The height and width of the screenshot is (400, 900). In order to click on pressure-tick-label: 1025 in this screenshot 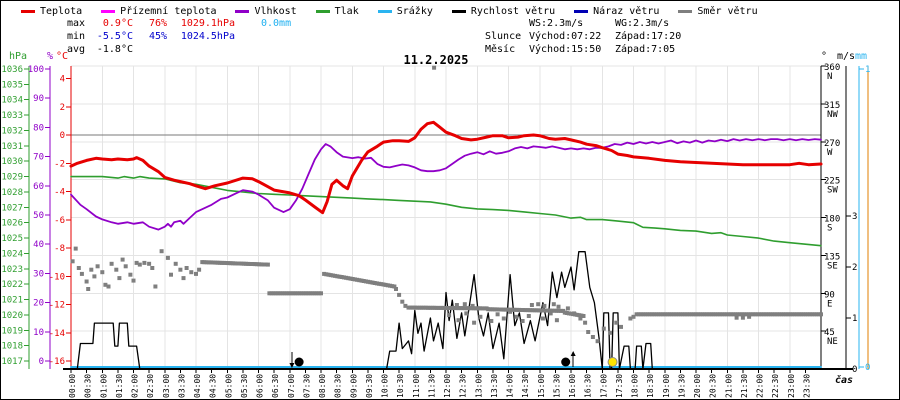, I will do `click(12, 239)`.